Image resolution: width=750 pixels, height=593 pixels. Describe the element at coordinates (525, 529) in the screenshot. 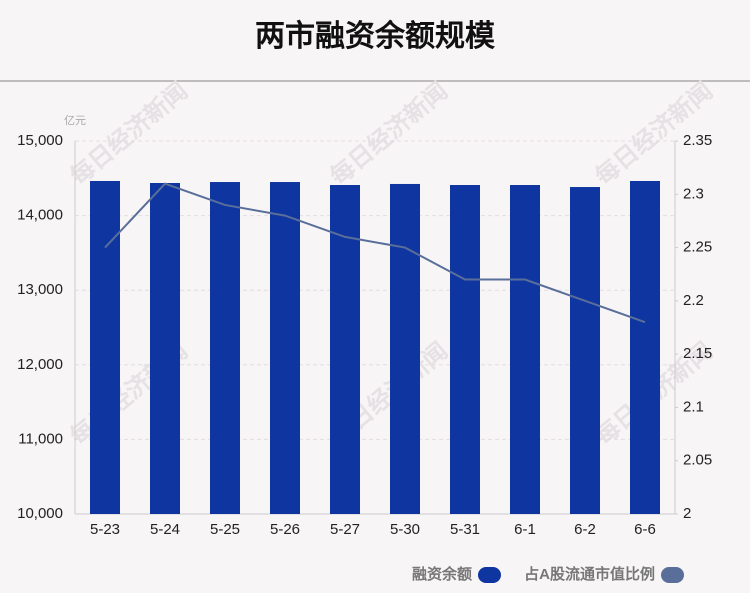

I see `x-tick-label: 6-1` at that location.